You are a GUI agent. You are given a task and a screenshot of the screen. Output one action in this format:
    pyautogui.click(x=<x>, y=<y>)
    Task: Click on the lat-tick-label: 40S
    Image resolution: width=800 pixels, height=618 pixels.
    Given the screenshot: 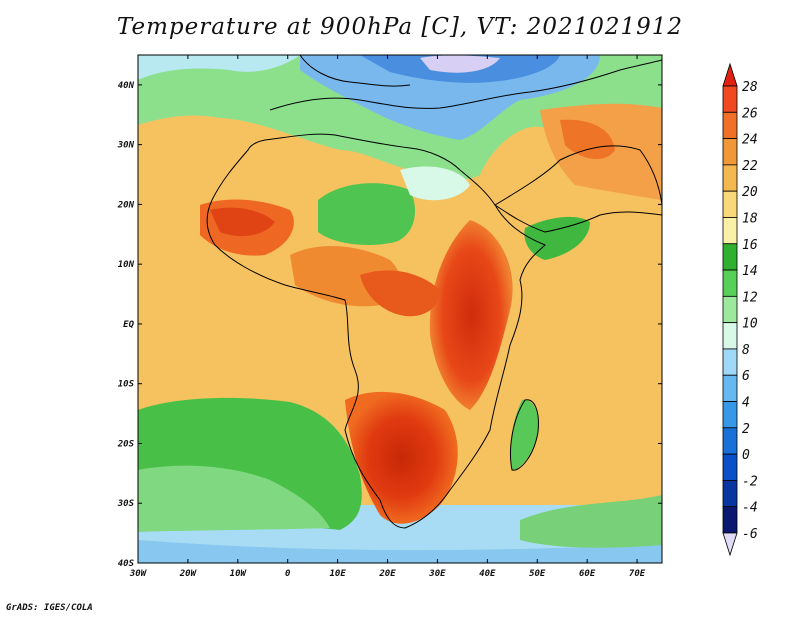 What is the action you would take?
    pyautogui.click(x=126, y=564)
    